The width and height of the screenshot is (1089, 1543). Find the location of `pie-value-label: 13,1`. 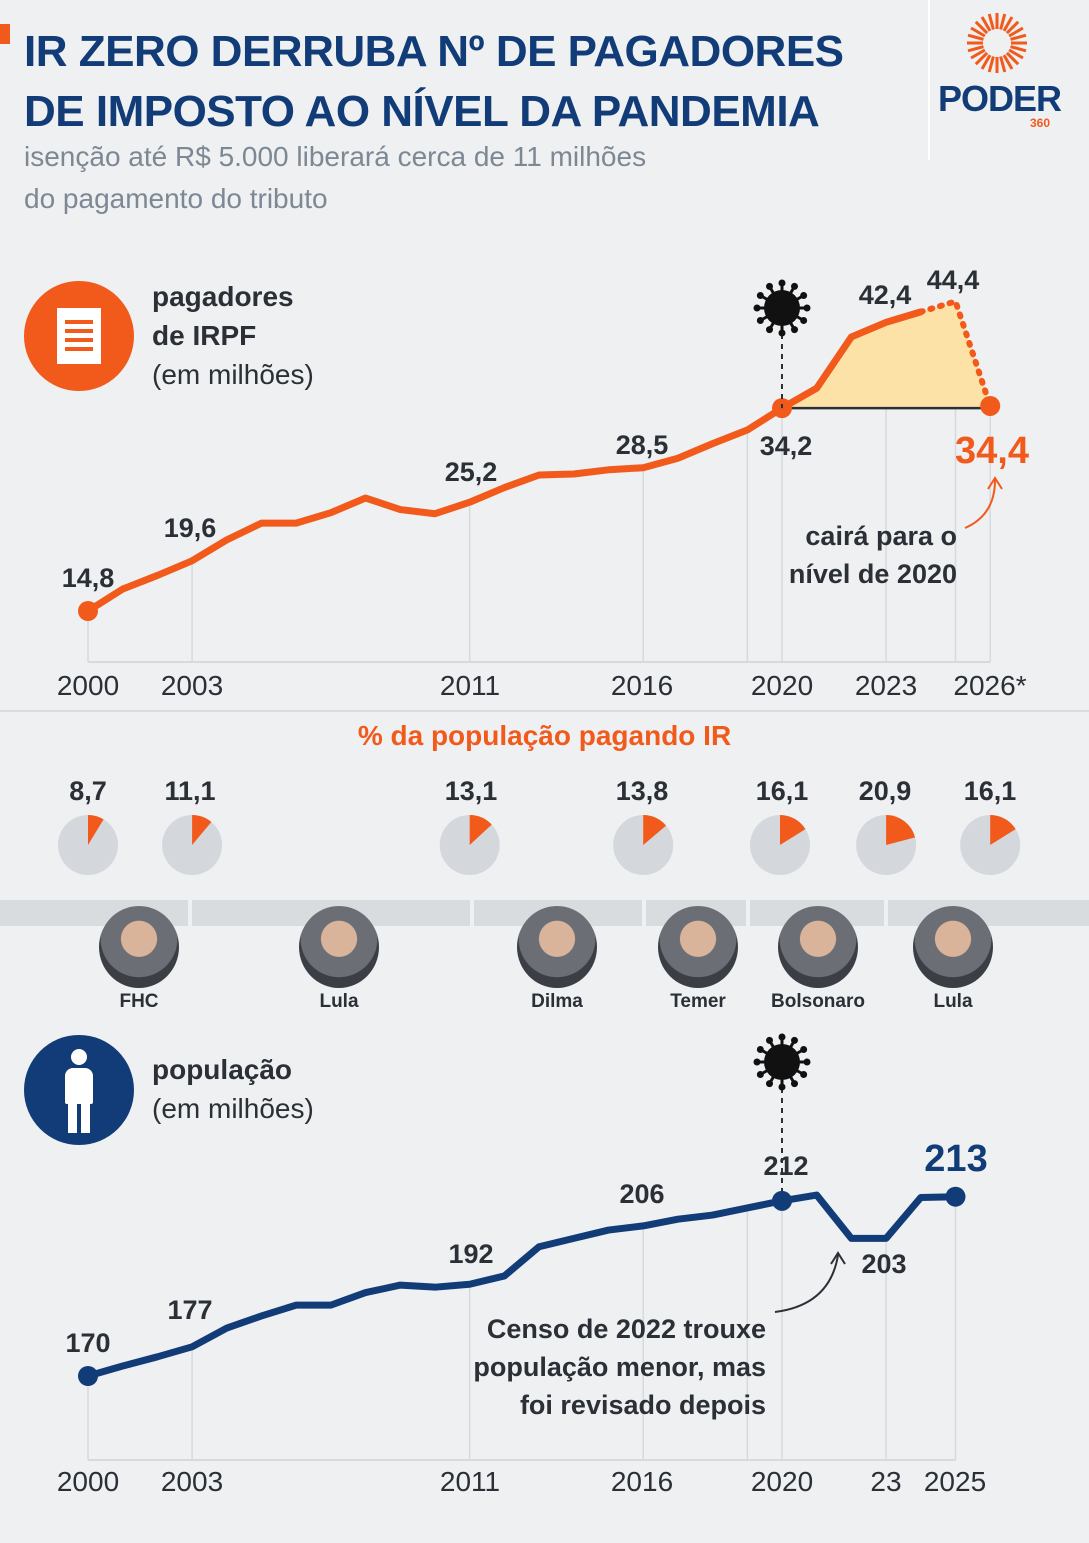

pie-value-label: 13,1 is located at coordinates (471, 791).